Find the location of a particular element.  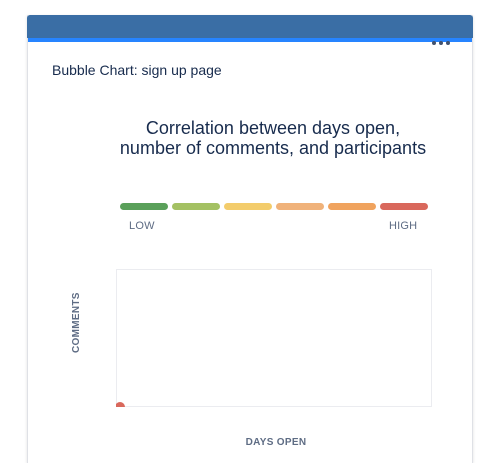

bubble-point is located at coordinates (120, 404).